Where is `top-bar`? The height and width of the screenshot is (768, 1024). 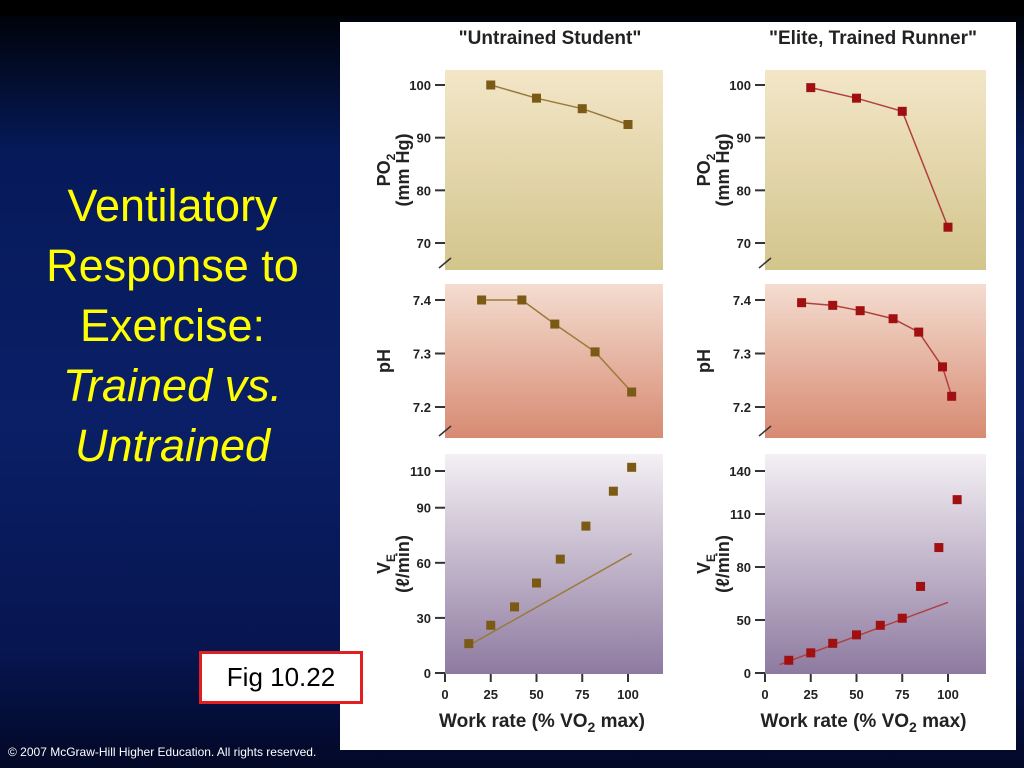
top-bar is located at coordinates (512, 8).